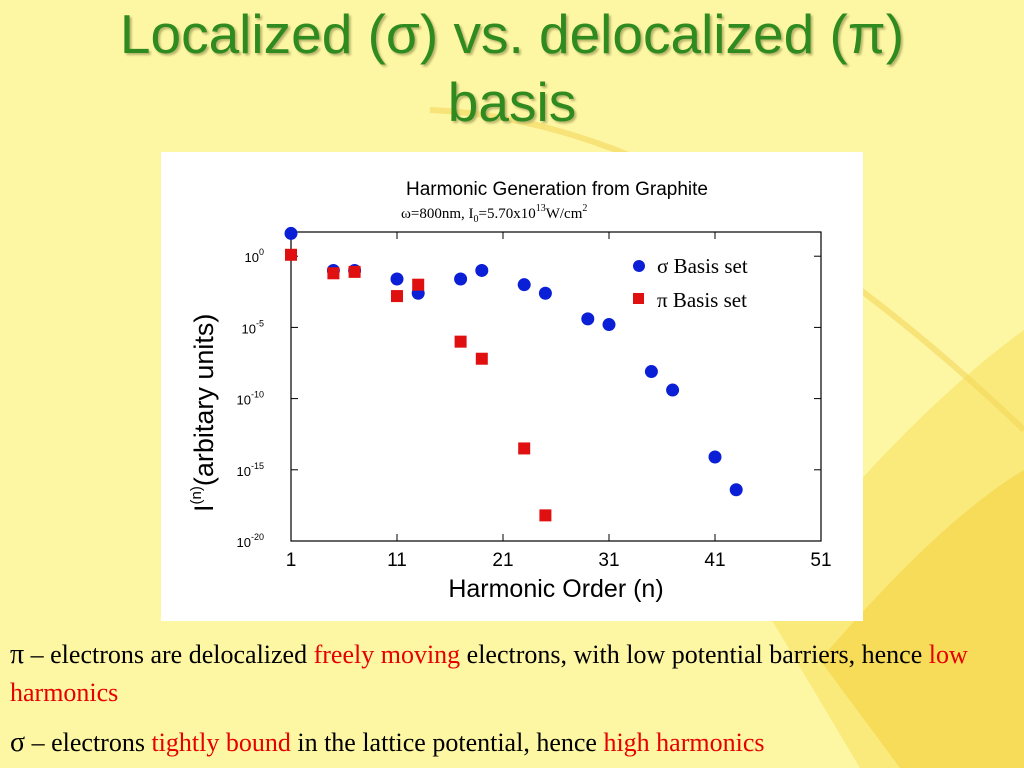  I want to click on bullet-sigma-emphasis-2: high harmonics, so click(684, 742).